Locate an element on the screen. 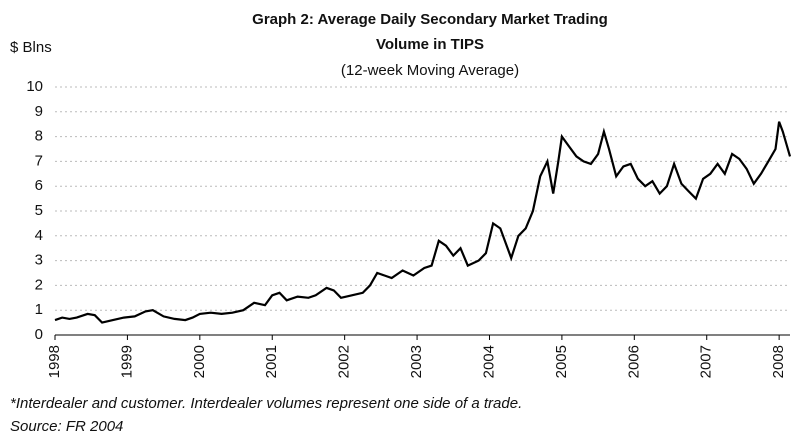 Image resolution: width=807 pixels, height=438 pixels. y-tick-label: 9 is located at coordinates (39, 111).